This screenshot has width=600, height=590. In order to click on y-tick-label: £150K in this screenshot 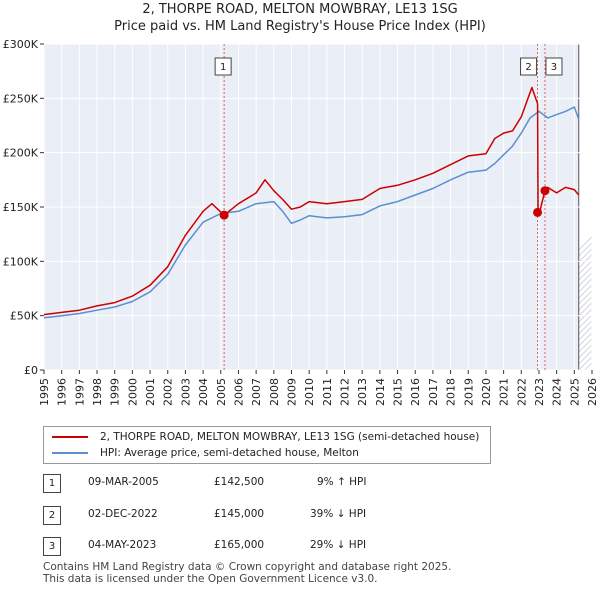, I will do `click(21, 207)`.